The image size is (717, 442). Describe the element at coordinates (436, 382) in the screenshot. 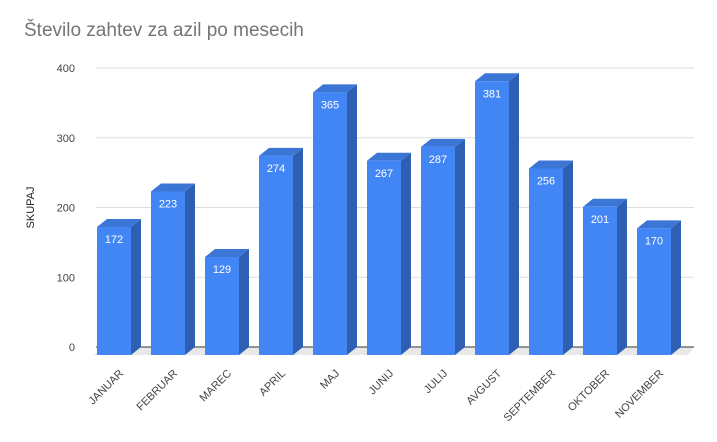

I see `x-tick-label: JULIJ` at that location.